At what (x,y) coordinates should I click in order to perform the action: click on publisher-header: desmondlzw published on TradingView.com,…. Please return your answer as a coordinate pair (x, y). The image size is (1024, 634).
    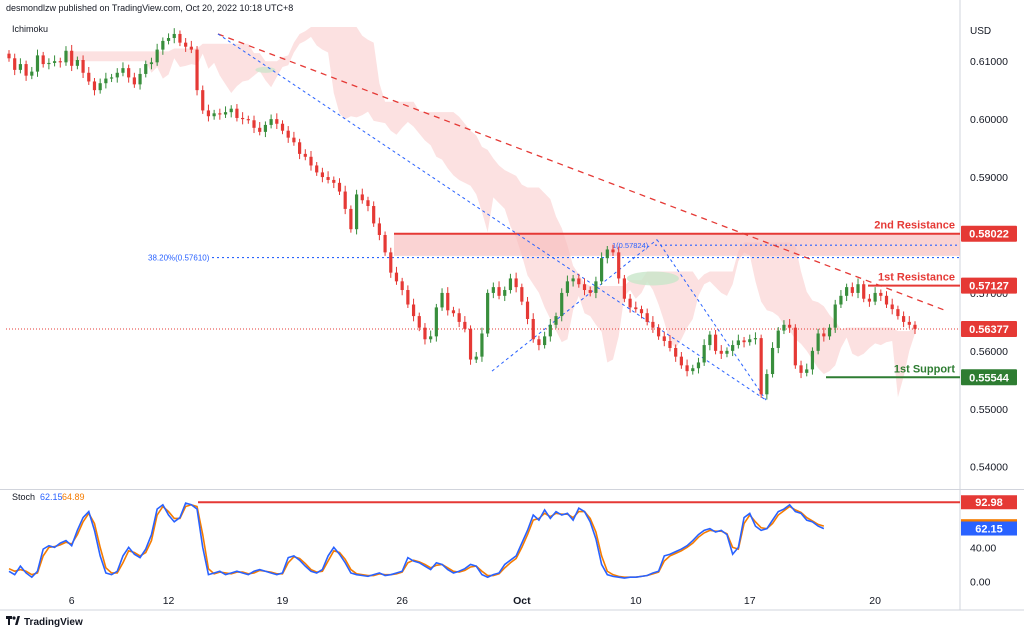
    Looking at the image, I should click on (150, 8).